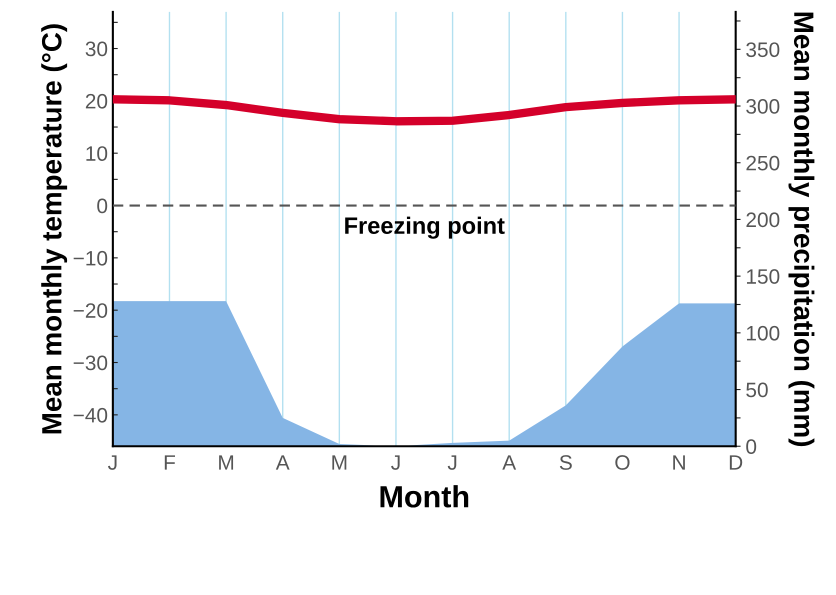  Describe the element at coordinates (763, 276) in the screenshot. I see `y2-tick-label: 150` at that location.